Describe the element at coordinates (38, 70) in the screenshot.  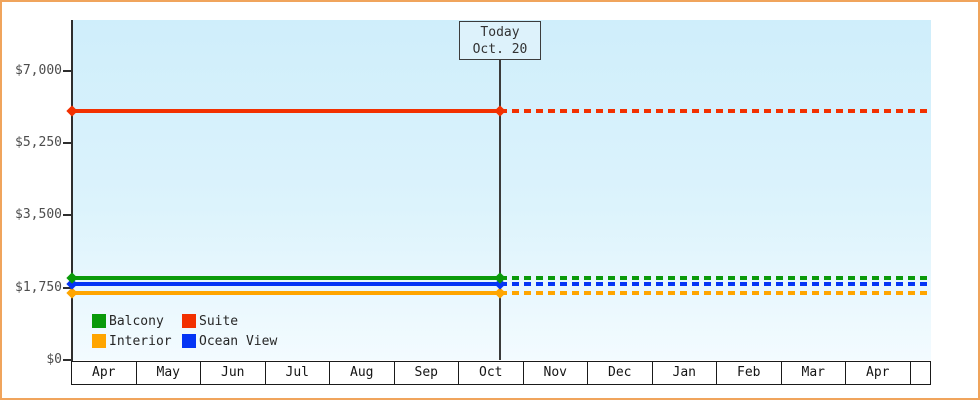
I see `y-tick-label: $7,000` at that location.